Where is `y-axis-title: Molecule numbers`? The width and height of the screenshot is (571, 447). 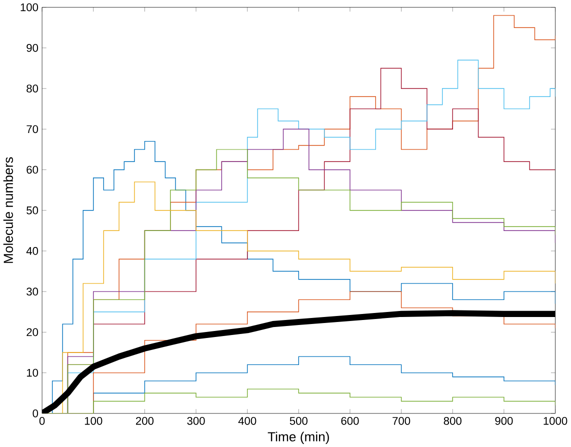
y-axis-title: Molecule numbers is located at coordinates (8, 210).